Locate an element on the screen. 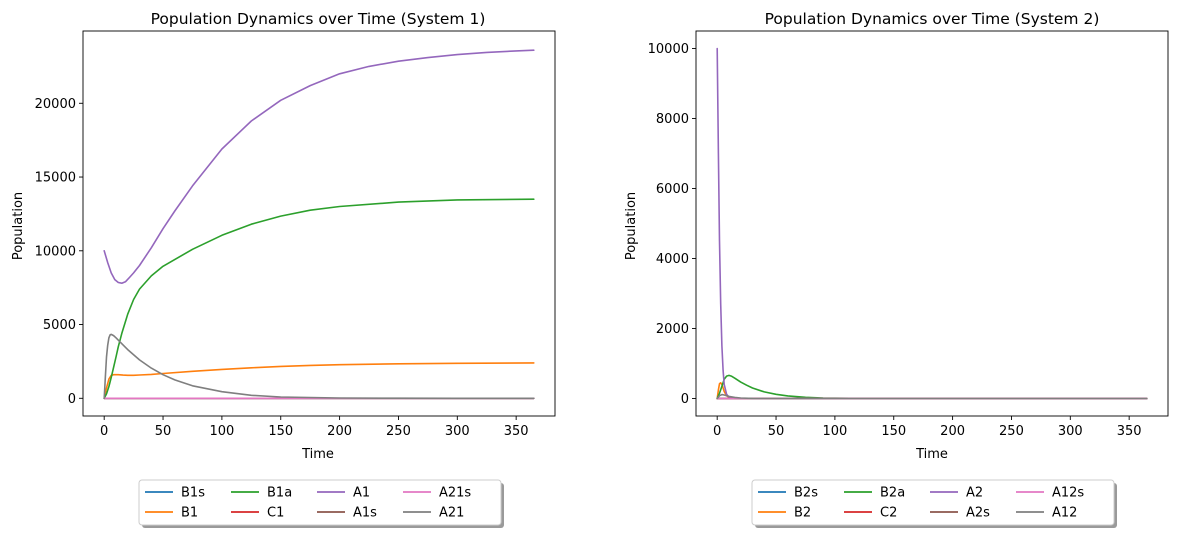  chart-title: Population Dynamics over Time (System 2) is located at coordinates (932, 19).